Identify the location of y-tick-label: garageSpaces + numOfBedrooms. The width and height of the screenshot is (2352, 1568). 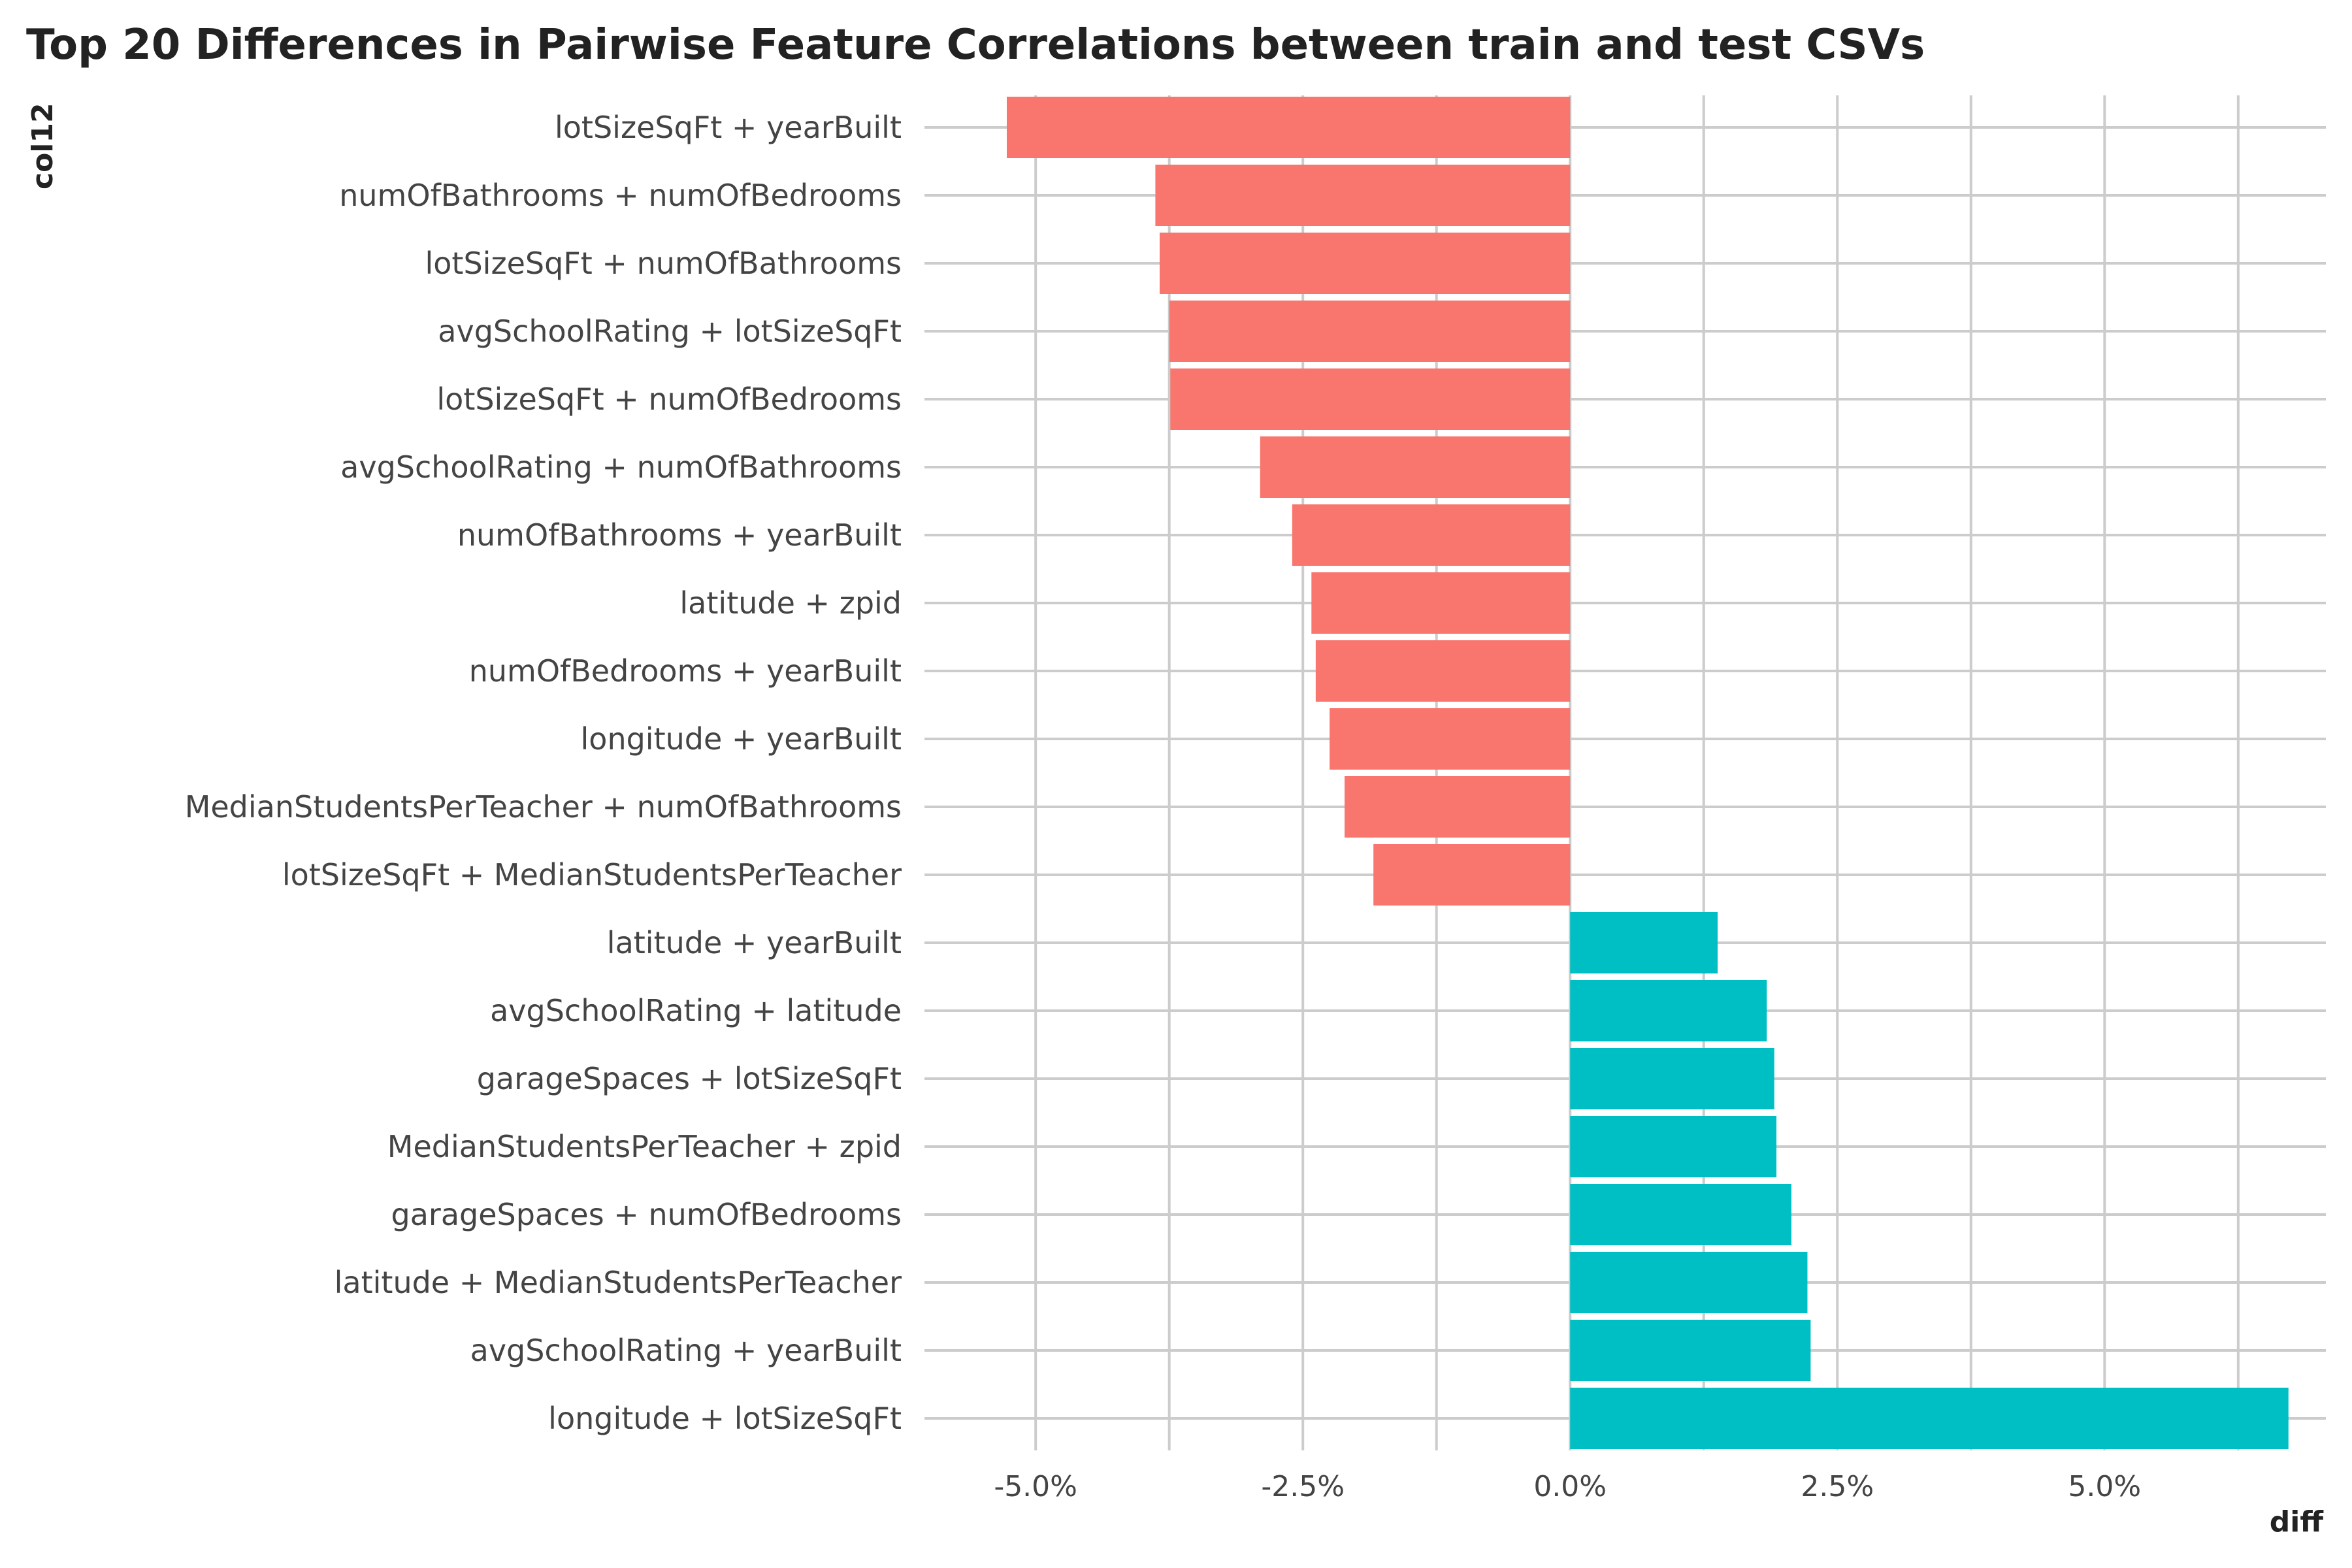
(646, 1214).